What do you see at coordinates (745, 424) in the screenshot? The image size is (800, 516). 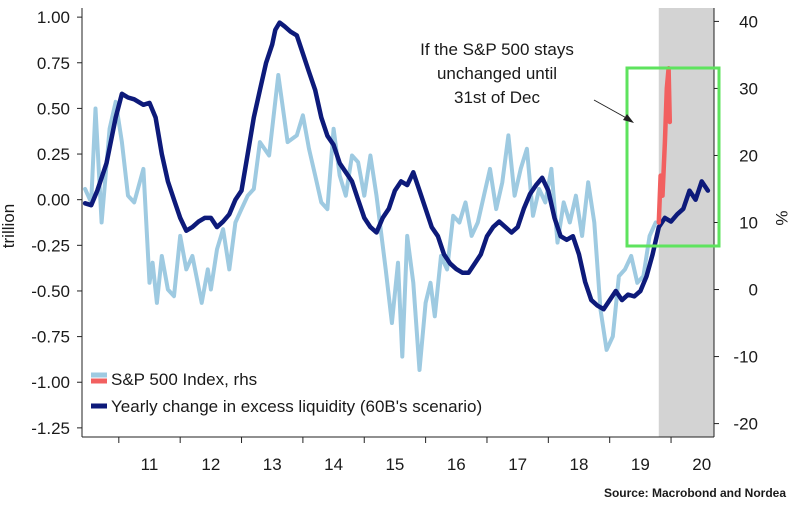 I see `right-tick-label: -20` at bounding box center [745, 424].